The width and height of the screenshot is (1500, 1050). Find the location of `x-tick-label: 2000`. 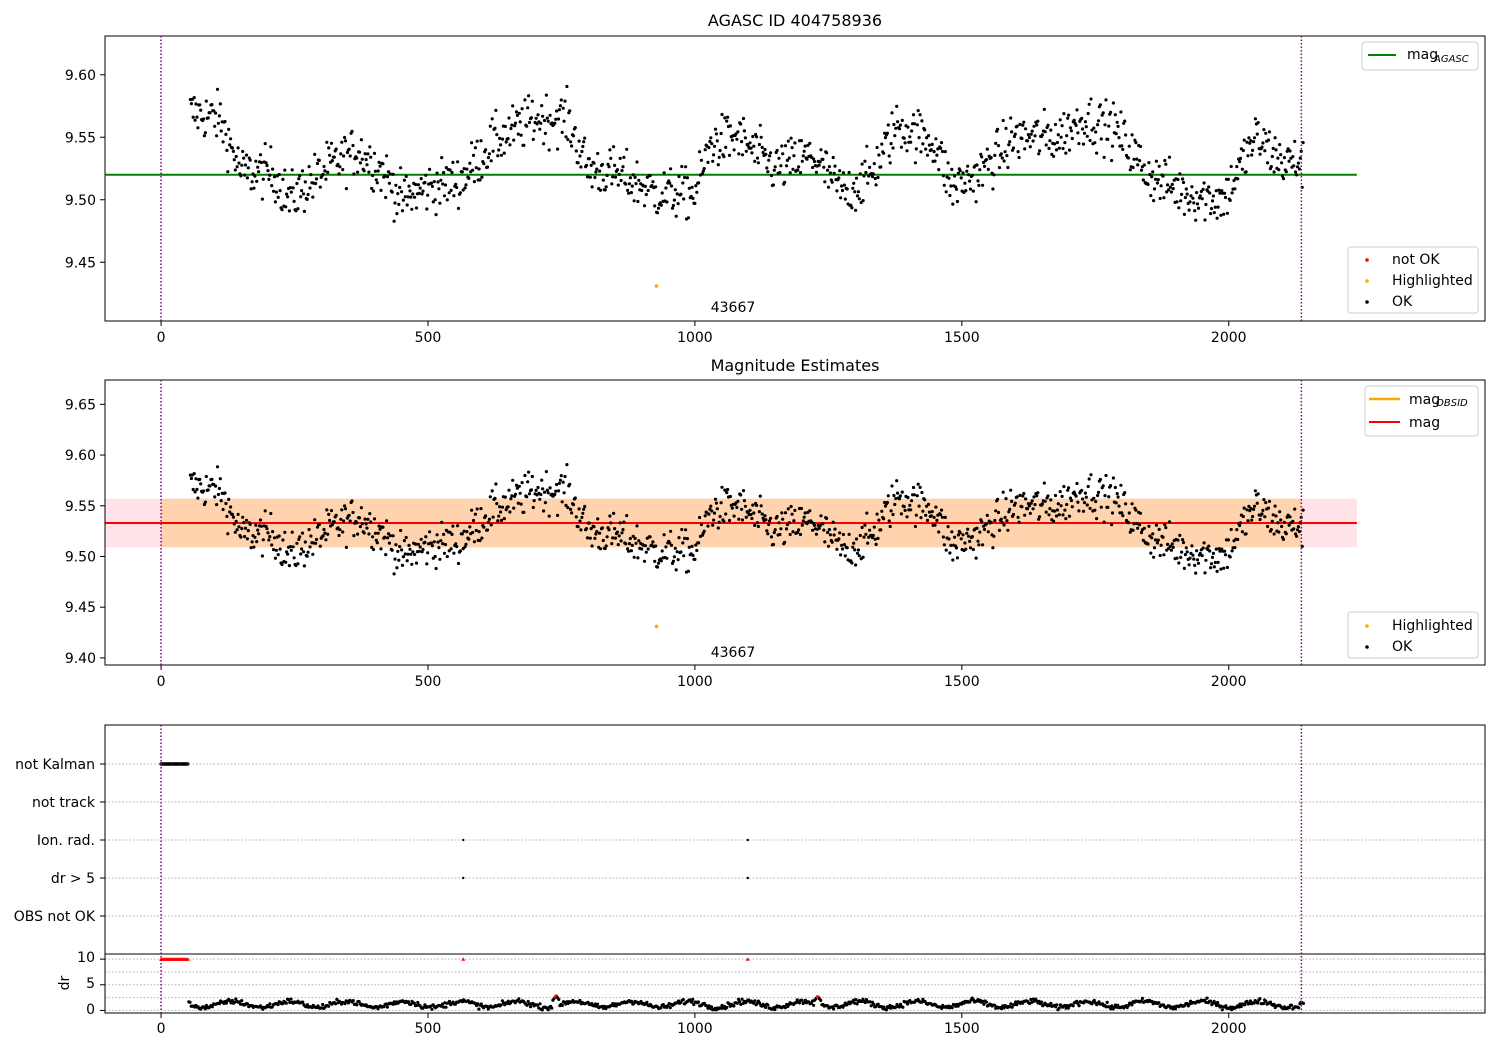

x-tick-label: 2000 is located at coordinates (1229, 682).